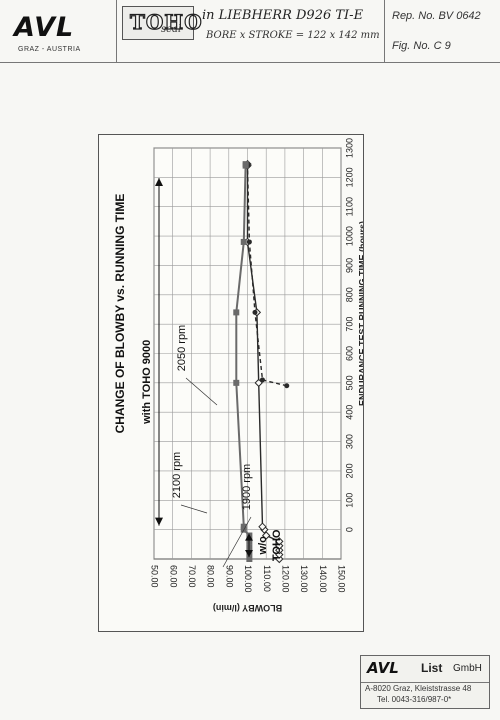  What do you see at coordinates (360, 313) in the screenshot?
I see `axis-label-hours: ENDURANCE TEST RUNNING TIME (hours)` at bounding box center [360, 313].